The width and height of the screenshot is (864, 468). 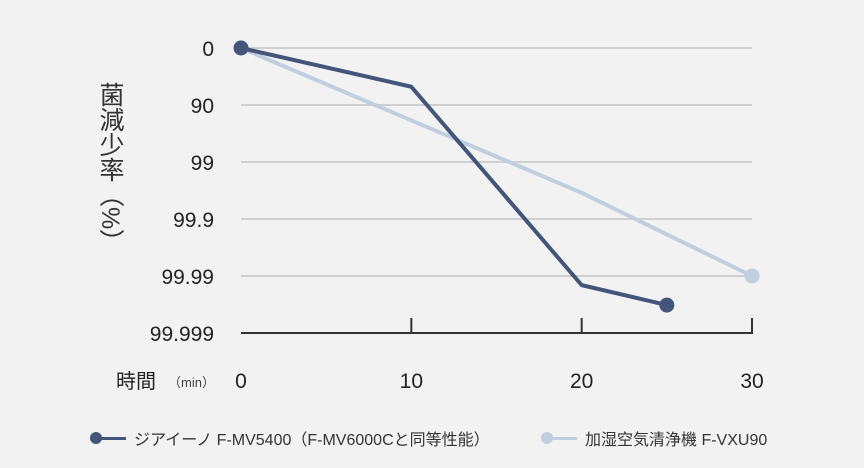 What do you see at coordinates (751, 381) in the screenshot?
I see `x-tick-label: 30` at bounding box center [751, 381].